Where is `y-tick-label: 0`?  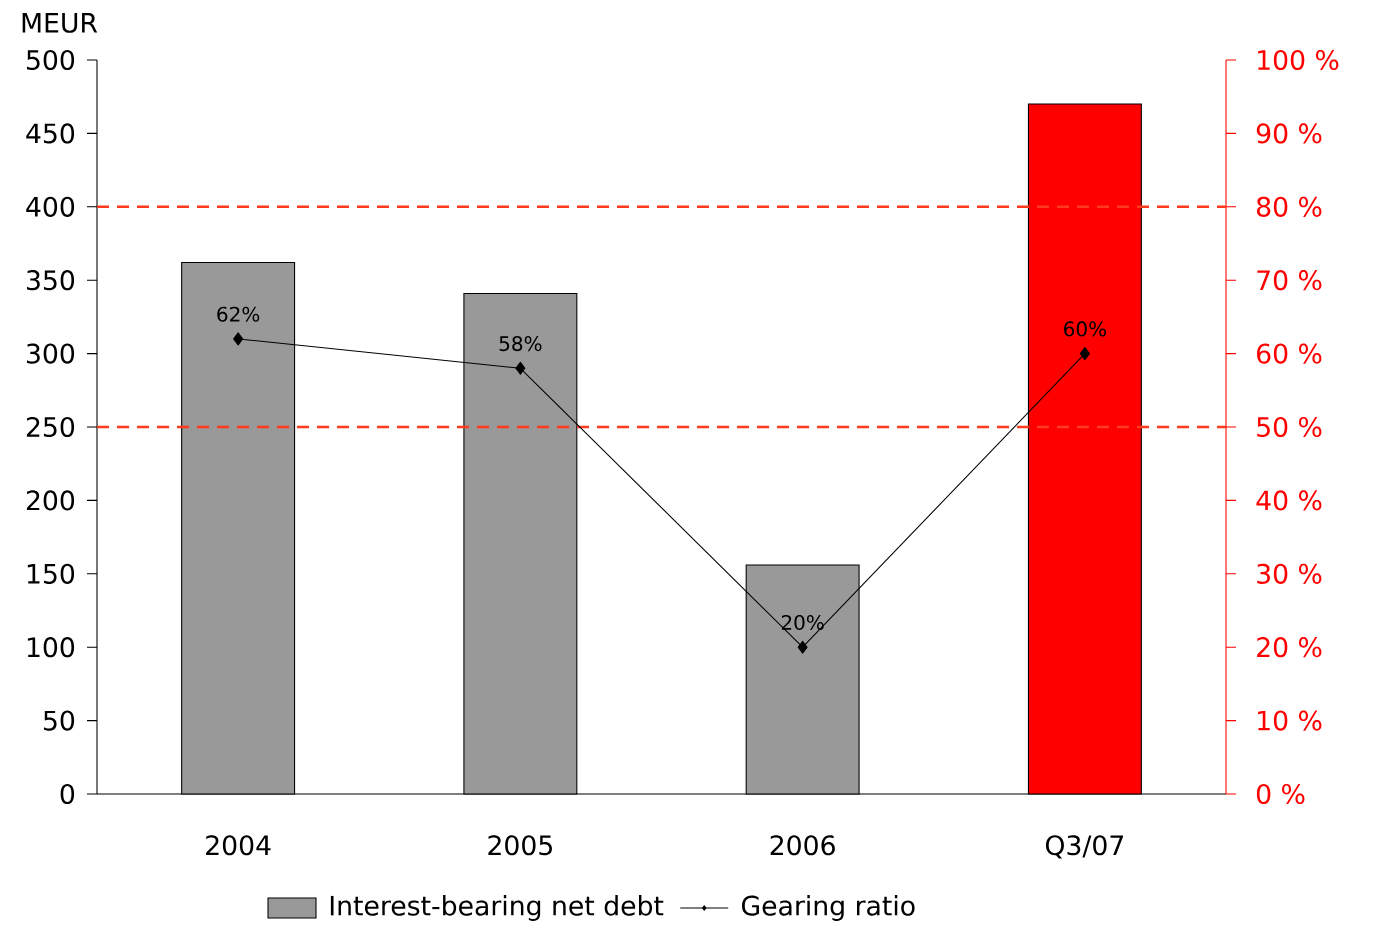 y-tick-label: 0 is located at coordinates (67, 794).